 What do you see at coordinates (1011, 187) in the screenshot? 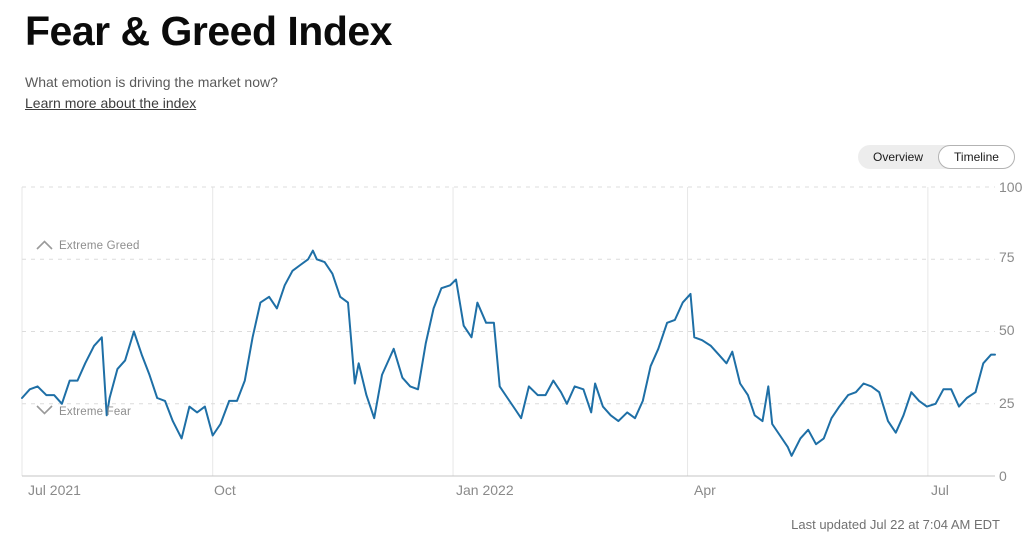
I see `y-tick-label: 100` at bounding box center [1011, 187].